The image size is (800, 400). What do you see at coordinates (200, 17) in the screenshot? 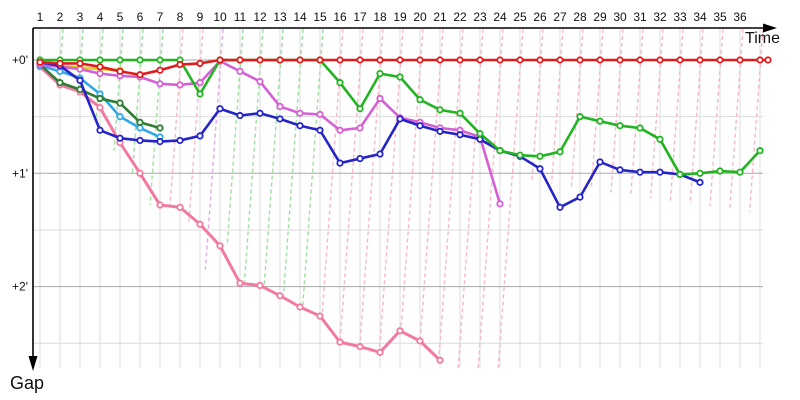
I see `x-tick-label: 9` at bounding box center [200, 17].